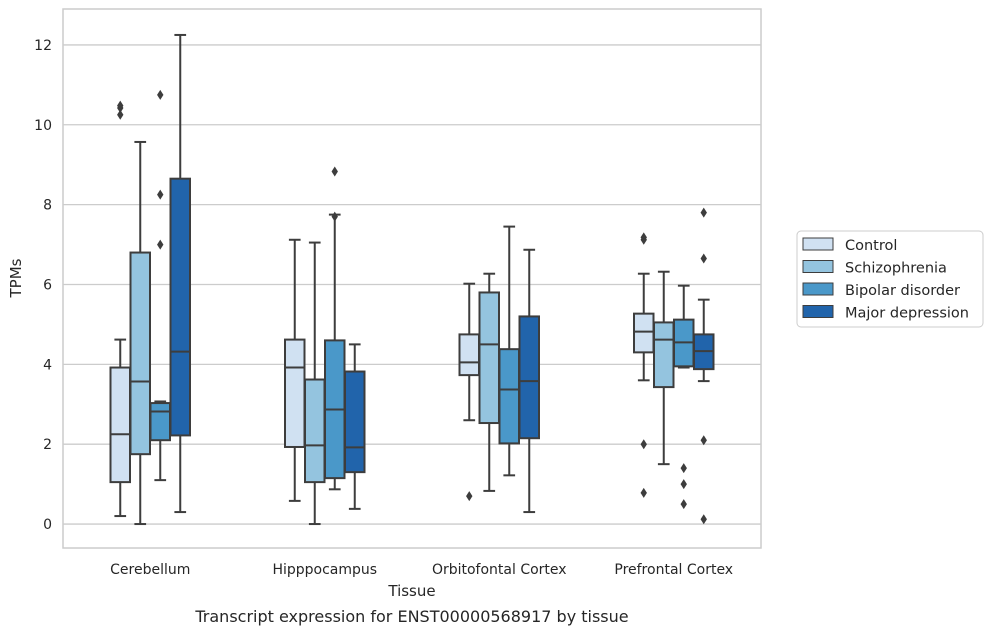 The width and height of the screenshot is (992, 638). What do you see at coordinates (43, 126) in the screenshot?
I see `y-tick-label: 10` at bounding box center [43, 126].